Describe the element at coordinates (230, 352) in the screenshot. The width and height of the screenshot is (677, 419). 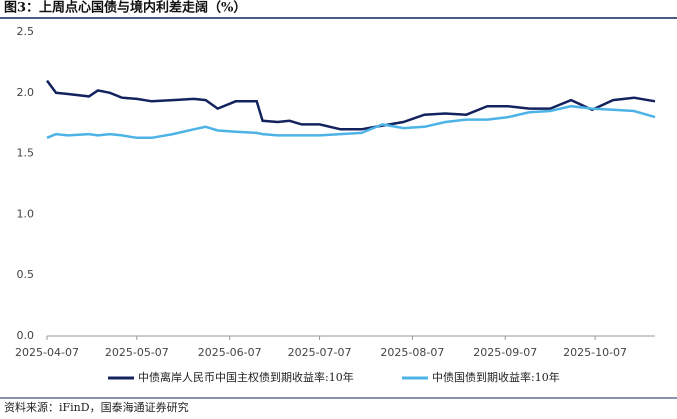
I see `x-tick-label: 2025-06-07` at that location.